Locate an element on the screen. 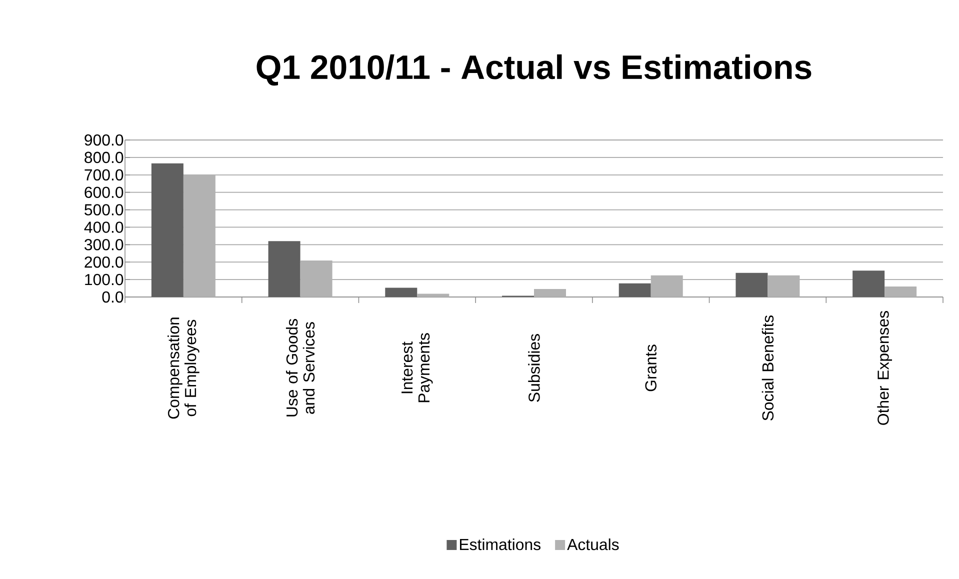 The width and height of the screenshot is (959, 579). legend-label: Actuals is located at coordinates (593, 544).